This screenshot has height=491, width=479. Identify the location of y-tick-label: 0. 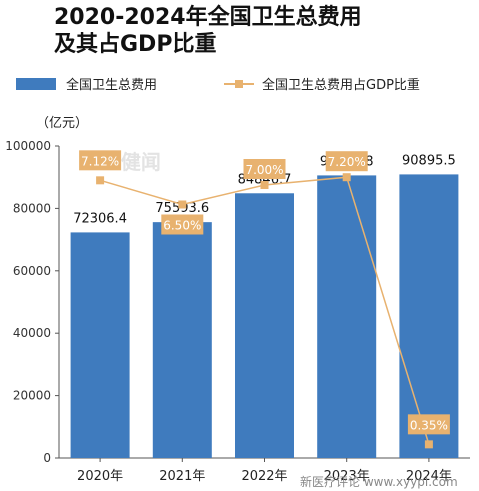
(47, 458).